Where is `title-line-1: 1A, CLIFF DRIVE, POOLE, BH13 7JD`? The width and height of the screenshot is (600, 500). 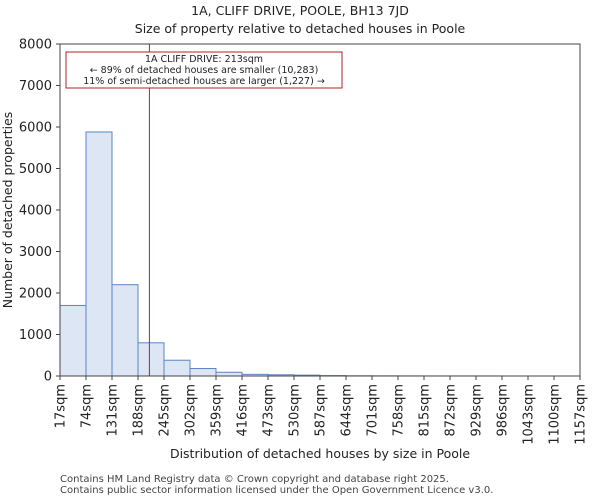
title-line-1: 1A, CLIFF DRIVE, POOLE, BH13 7JD is located at coordinates (300, 10).